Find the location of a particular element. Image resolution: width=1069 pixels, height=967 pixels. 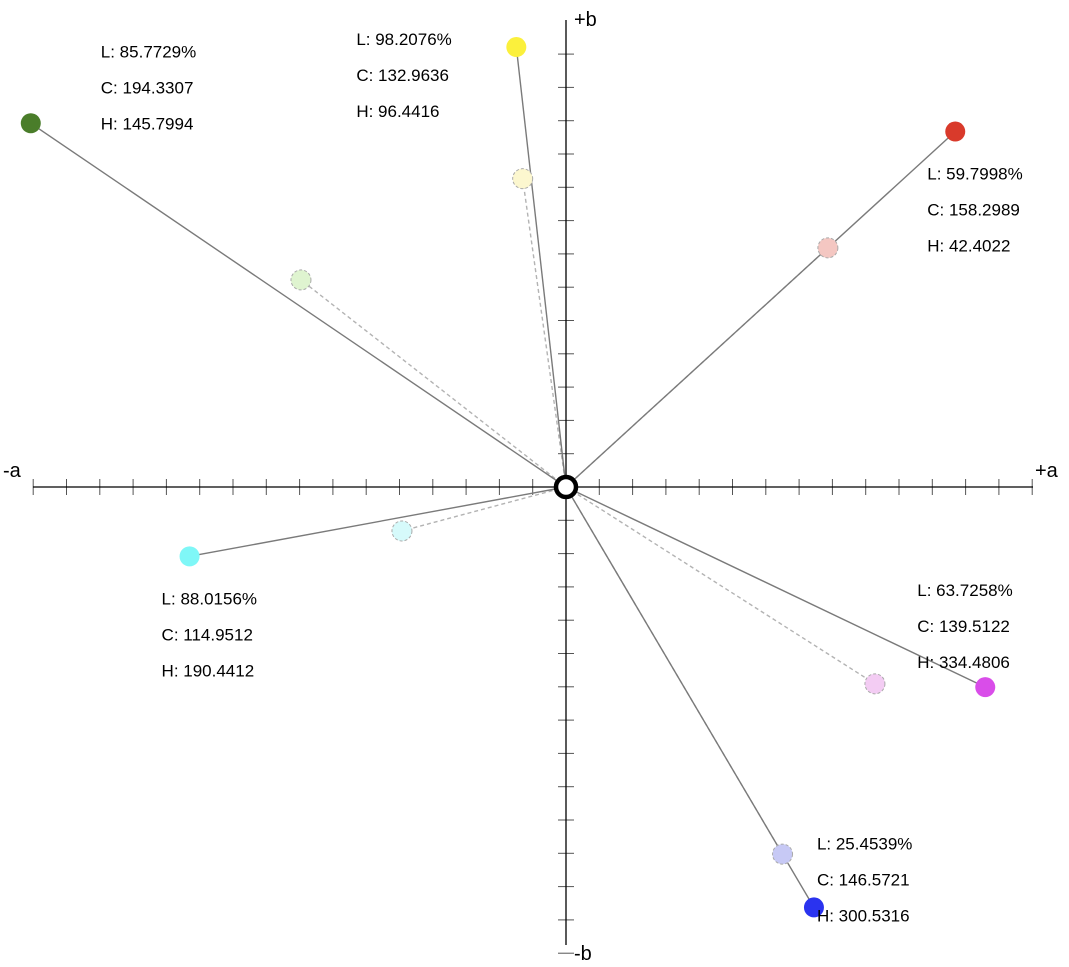

readout-l: L: 25.4539% is located at coordinates (864, 843).